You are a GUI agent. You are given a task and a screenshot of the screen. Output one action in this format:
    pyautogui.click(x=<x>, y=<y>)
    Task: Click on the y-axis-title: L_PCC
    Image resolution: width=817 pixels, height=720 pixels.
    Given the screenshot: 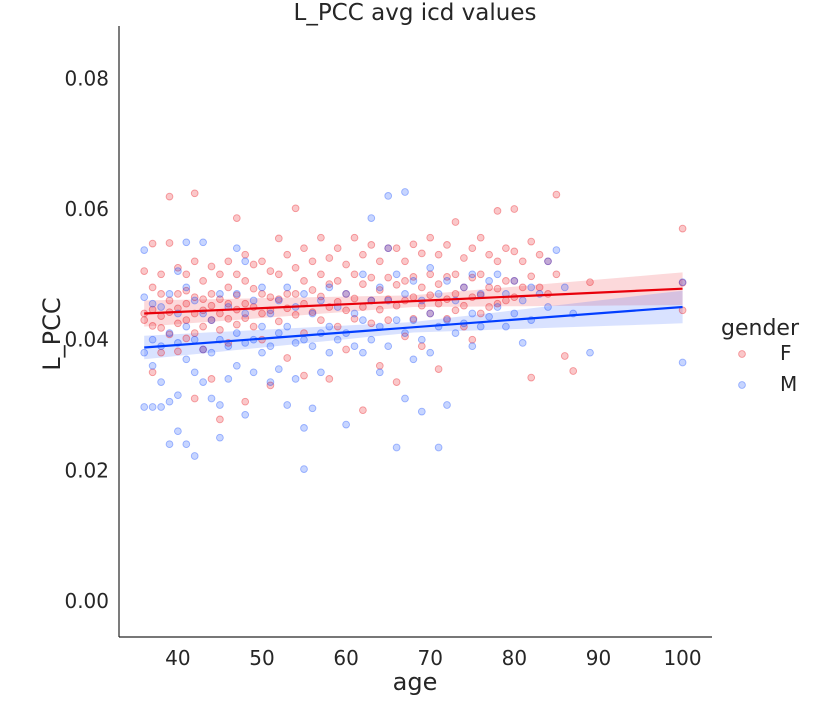 What is the action you would take?
    pyautogui.click(x=52, y=333)
    